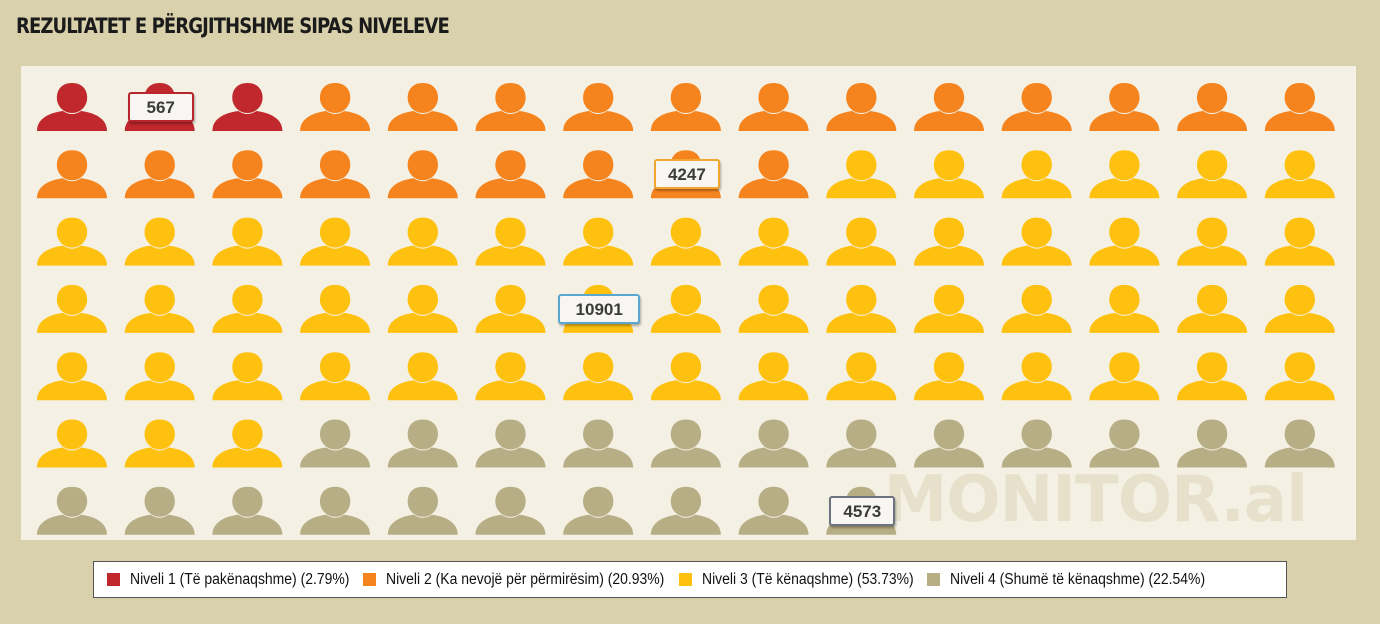  I want to click on watermark: MONITOR.al, so click(1095, 500).